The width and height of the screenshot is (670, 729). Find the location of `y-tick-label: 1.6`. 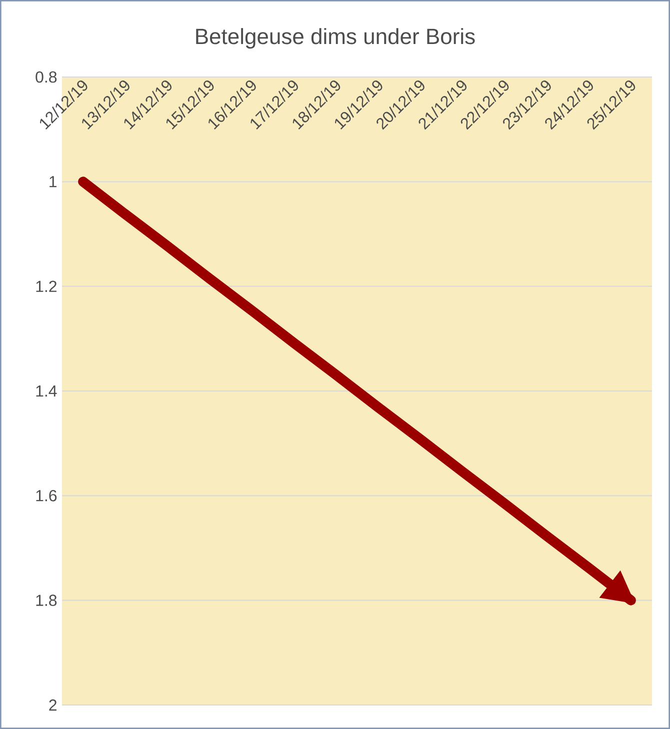

y-tick-label: 1.6 is located at coordinates (46, 496).